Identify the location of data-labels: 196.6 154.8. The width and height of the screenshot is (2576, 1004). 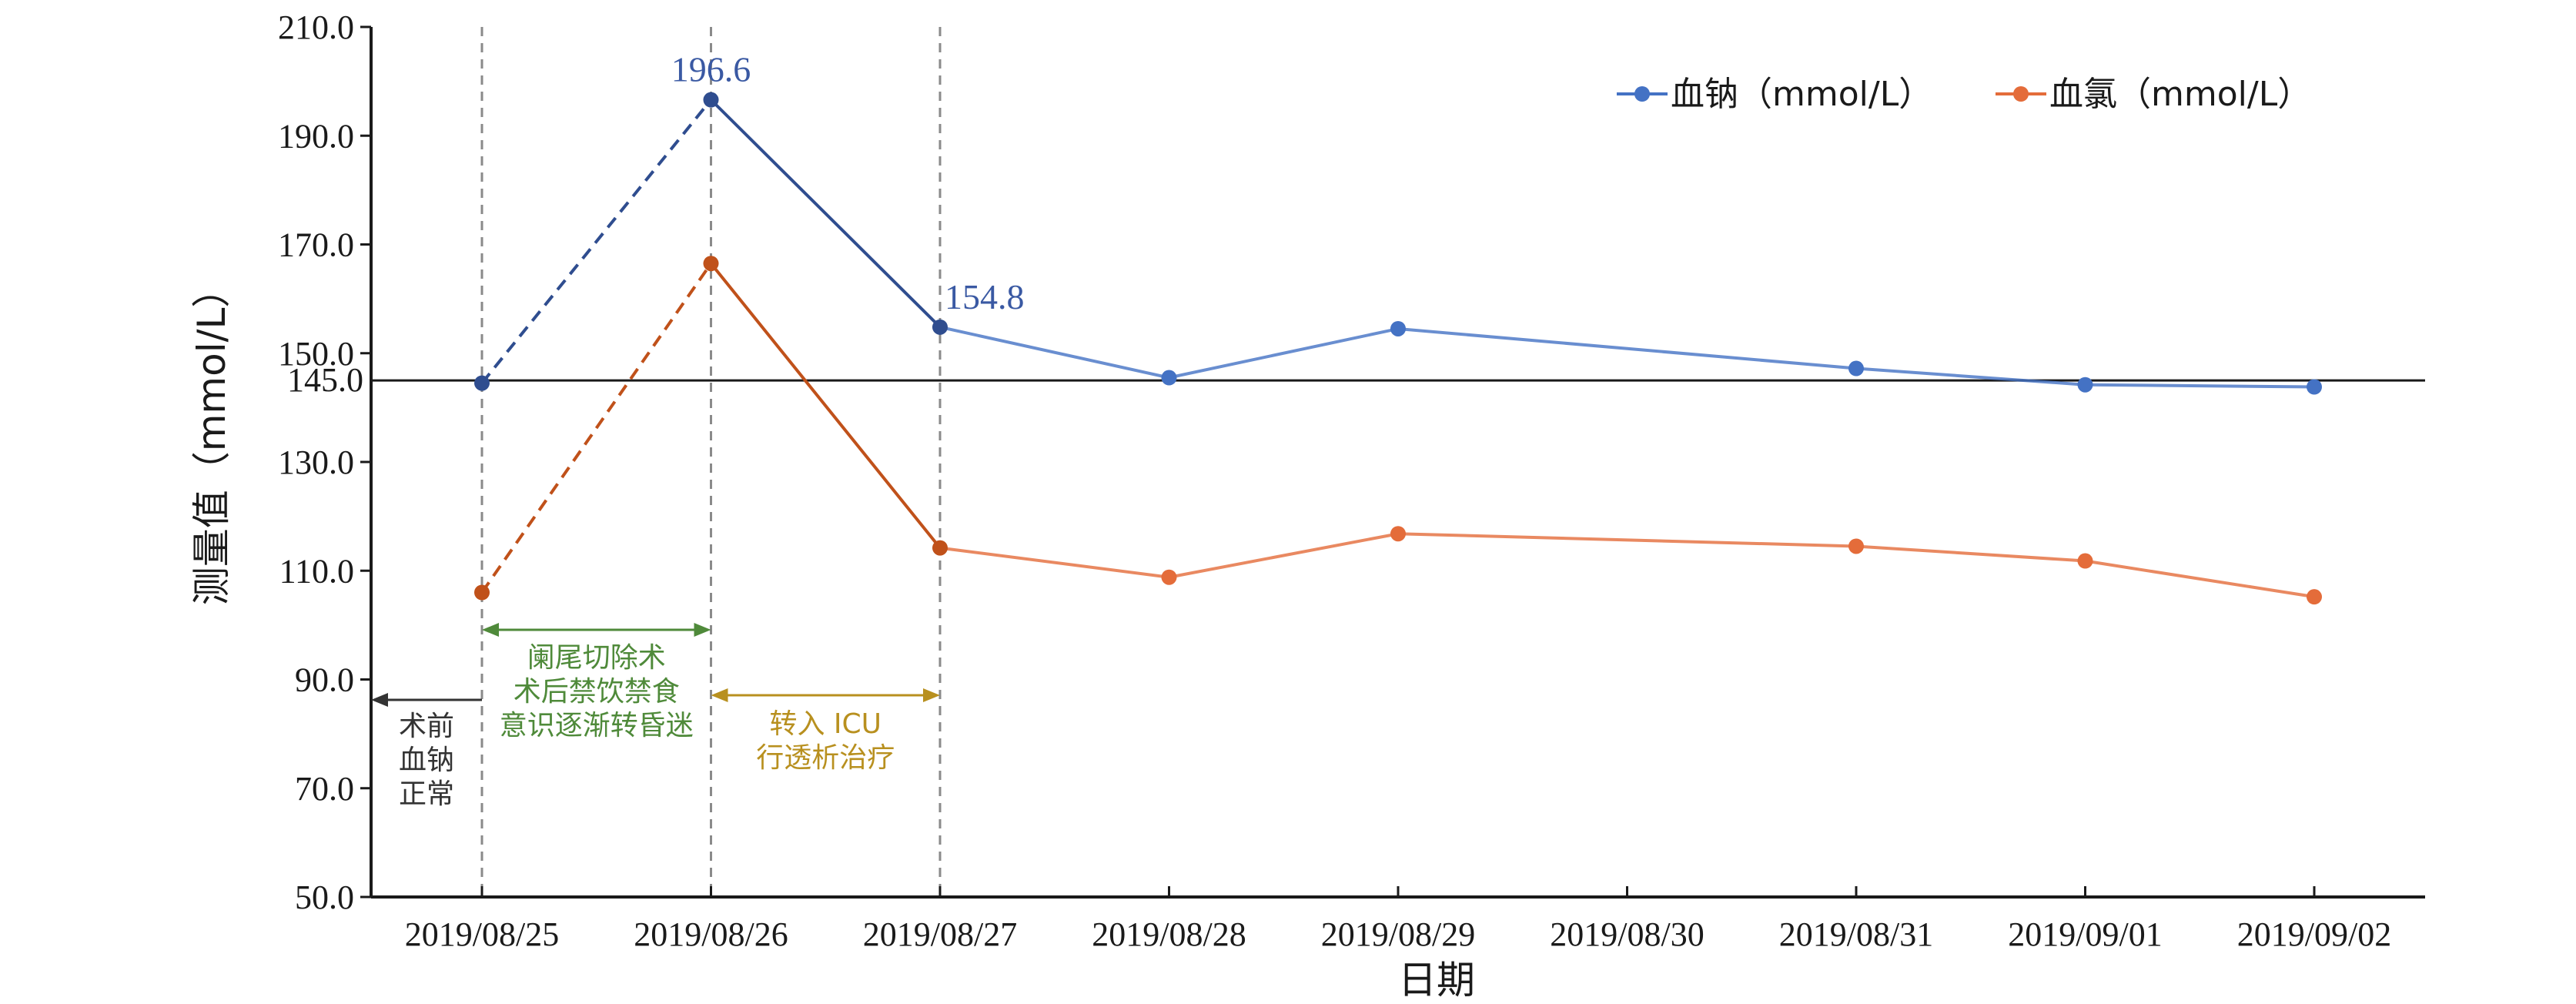
(848, 183).